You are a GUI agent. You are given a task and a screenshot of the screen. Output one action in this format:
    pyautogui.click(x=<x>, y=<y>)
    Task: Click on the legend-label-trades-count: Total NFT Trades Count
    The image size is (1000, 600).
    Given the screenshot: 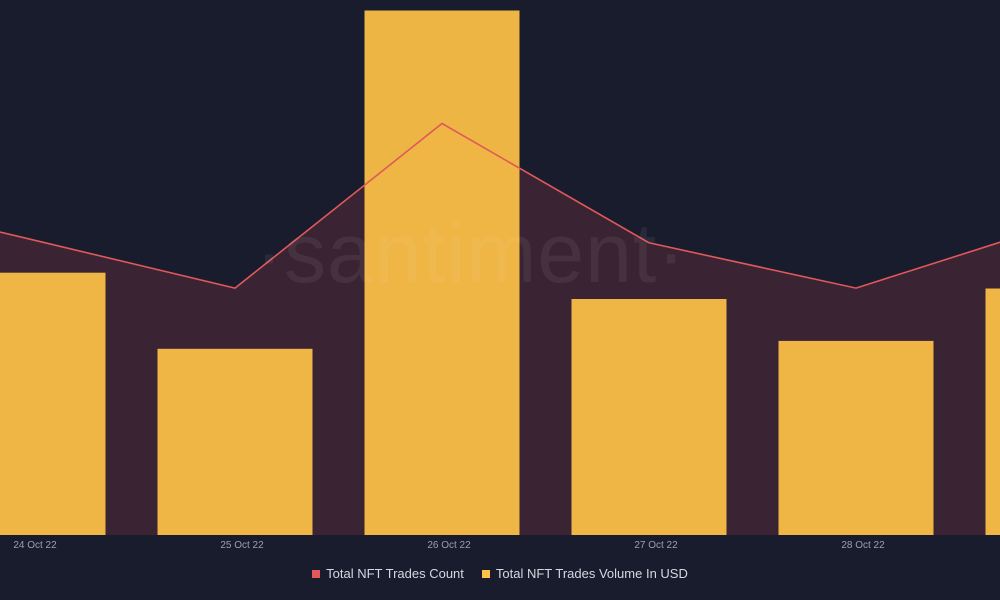 What is the action you would take?
    pyautogui.click(x=395, y=573)
    